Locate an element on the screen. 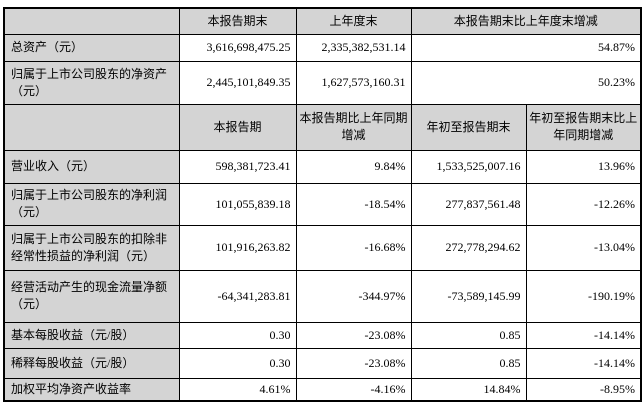  table-row-weighted-avg-roe: 加权平均净资产收益率 4.61% -4.16% 14.84% -8.95% is located at coordinates (322, 389).